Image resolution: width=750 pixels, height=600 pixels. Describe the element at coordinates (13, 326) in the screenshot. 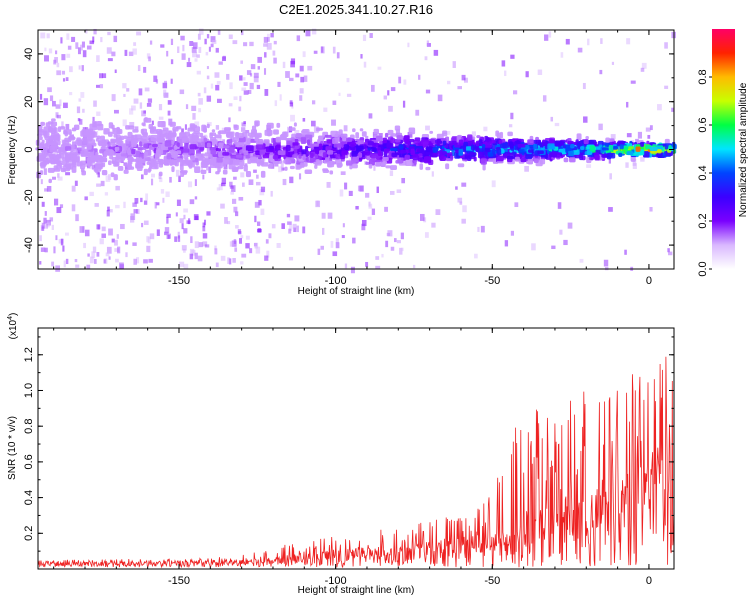

I see `snr-scale-label: (x104)` at that location.